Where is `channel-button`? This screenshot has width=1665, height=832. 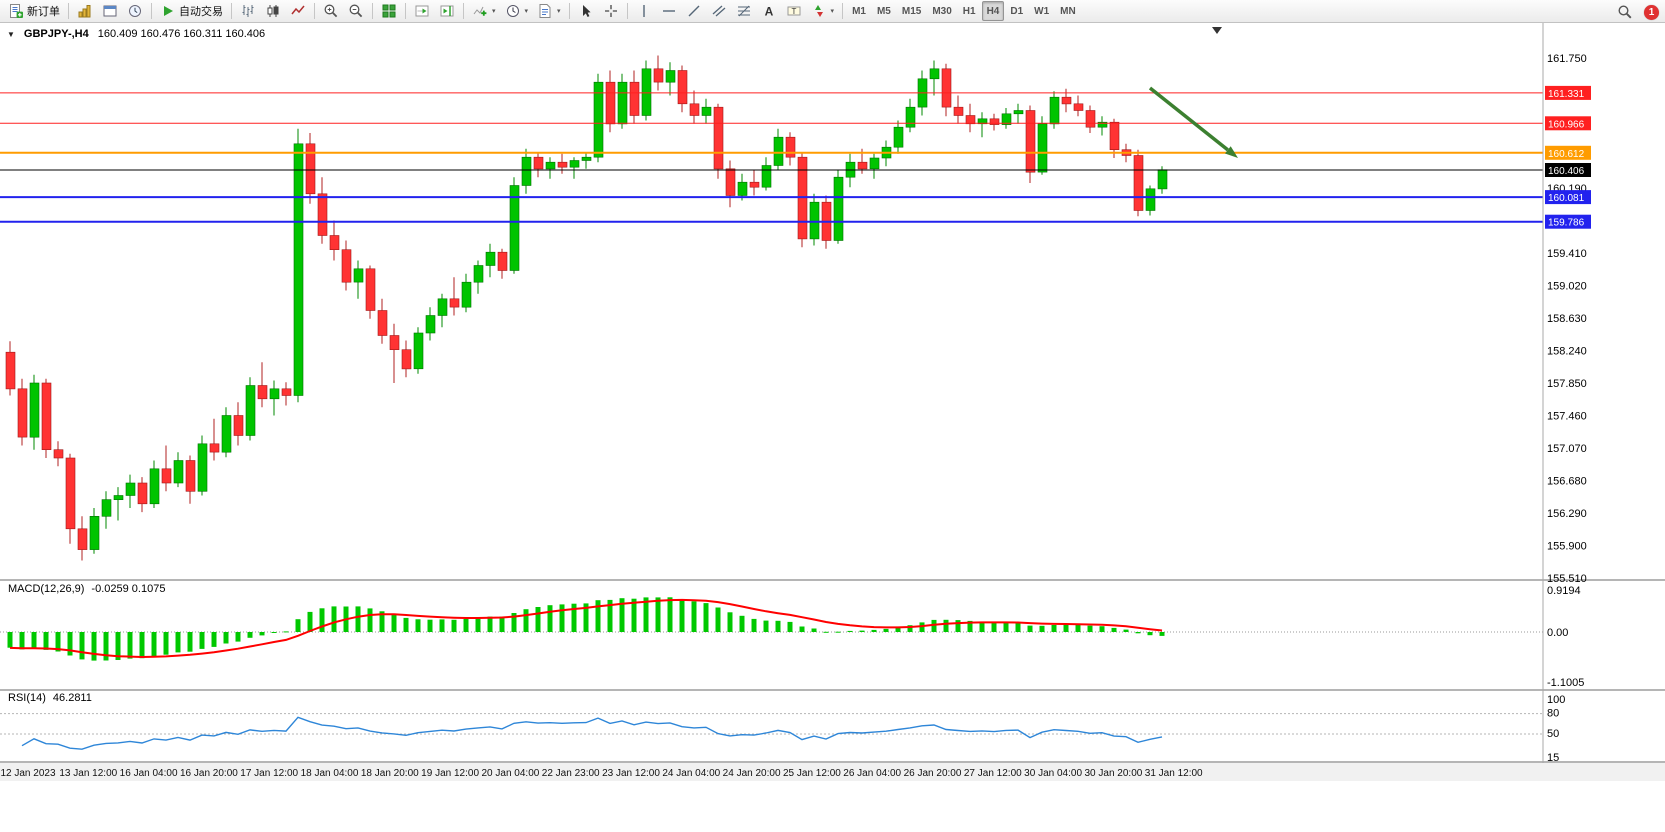
channel-button is located at coordinates (719, 11).